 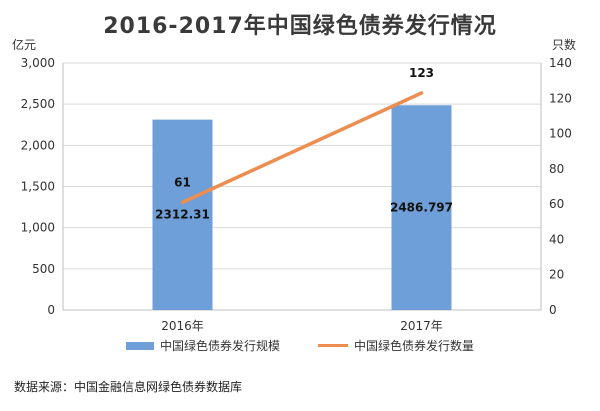 I want to click on bar-data-label: 2486.797, so click(x=421, y=208).